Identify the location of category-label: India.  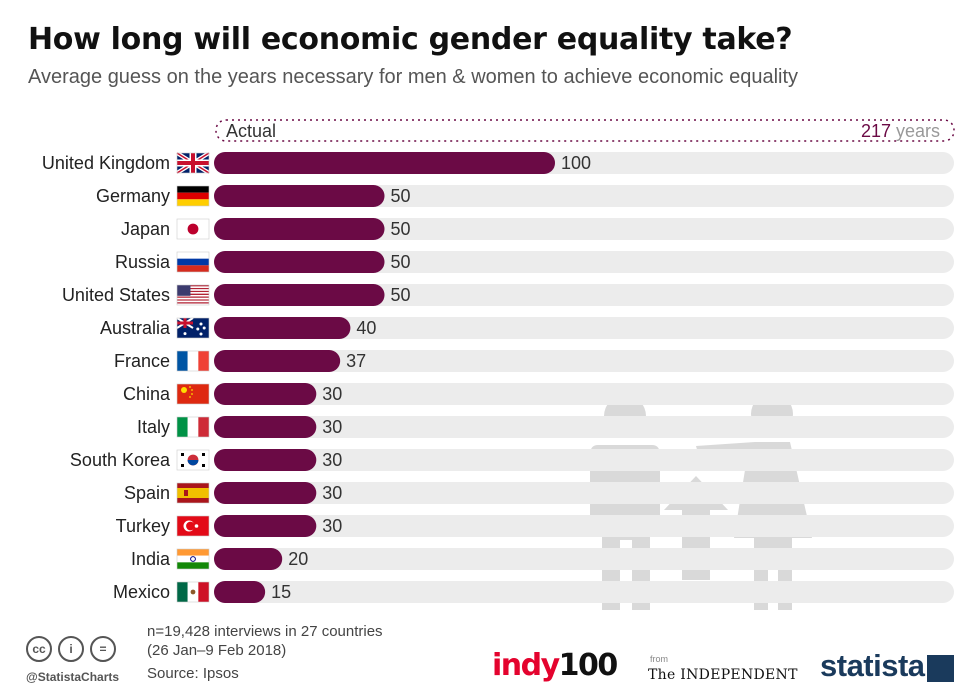
(151, 559).